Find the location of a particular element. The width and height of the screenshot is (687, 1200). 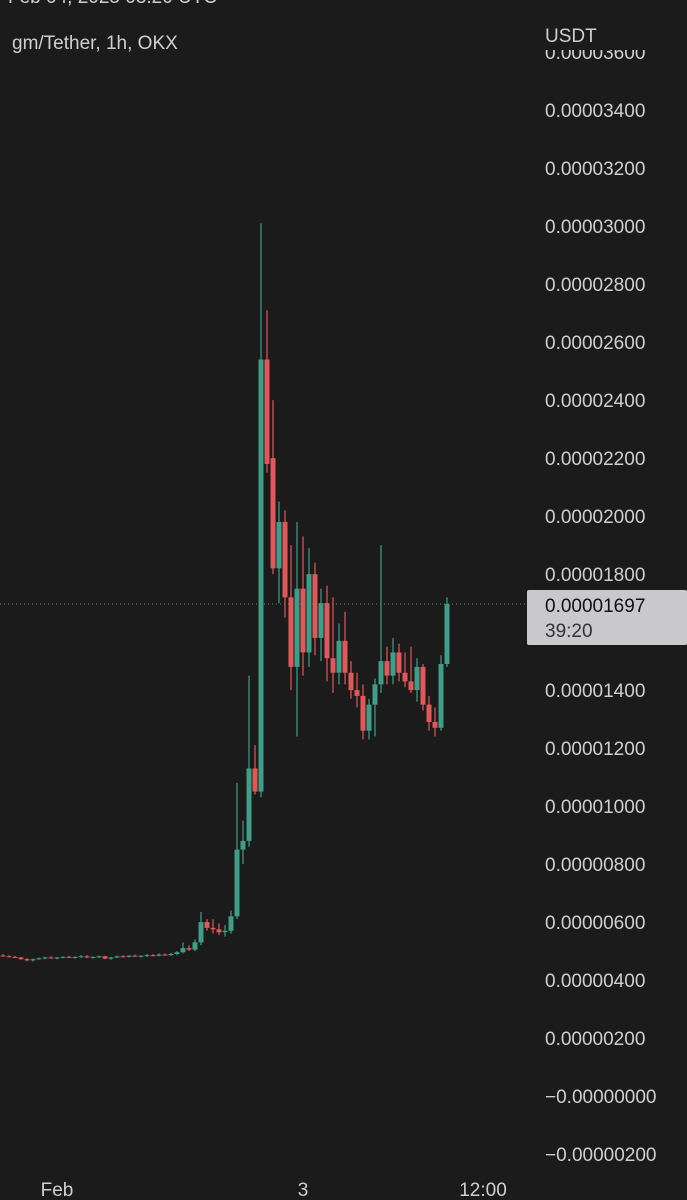

y-tick-label: 0.00000200 is located at coordinates (595, 1039).